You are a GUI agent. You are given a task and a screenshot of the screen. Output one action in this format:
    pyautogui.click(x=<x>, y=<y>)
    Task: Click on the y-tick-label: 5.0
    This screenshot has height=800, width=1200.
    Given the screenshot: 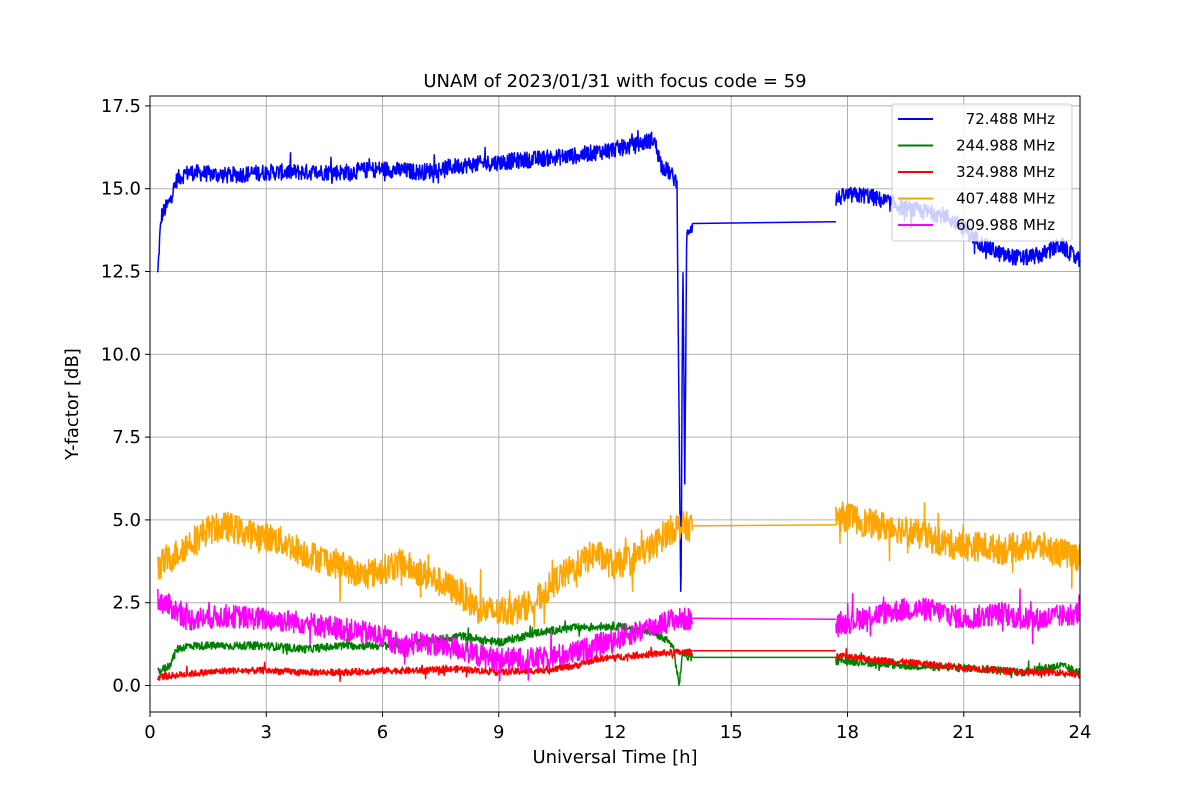 What is the action you would take?
    pyautogui.click(x=126, y=520)
    